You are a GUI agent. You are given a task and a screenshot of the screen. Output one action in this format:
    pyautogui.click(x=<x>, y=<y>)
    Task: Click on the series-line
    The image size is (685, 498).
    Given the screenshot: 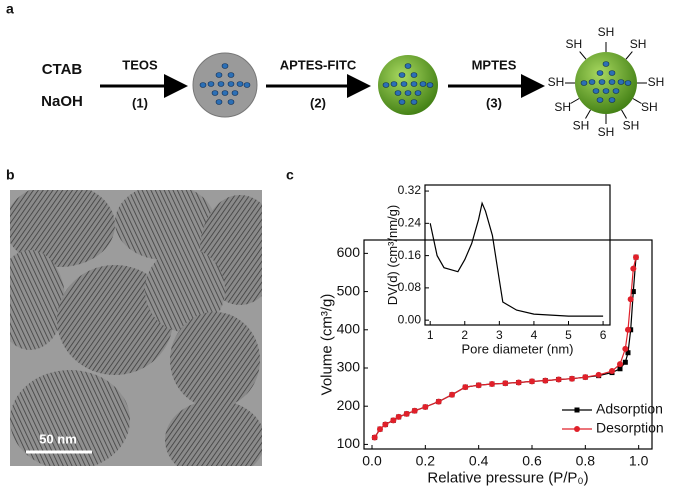 What is the action you would take?
    pyautogui.click(x=516, y=259)
    